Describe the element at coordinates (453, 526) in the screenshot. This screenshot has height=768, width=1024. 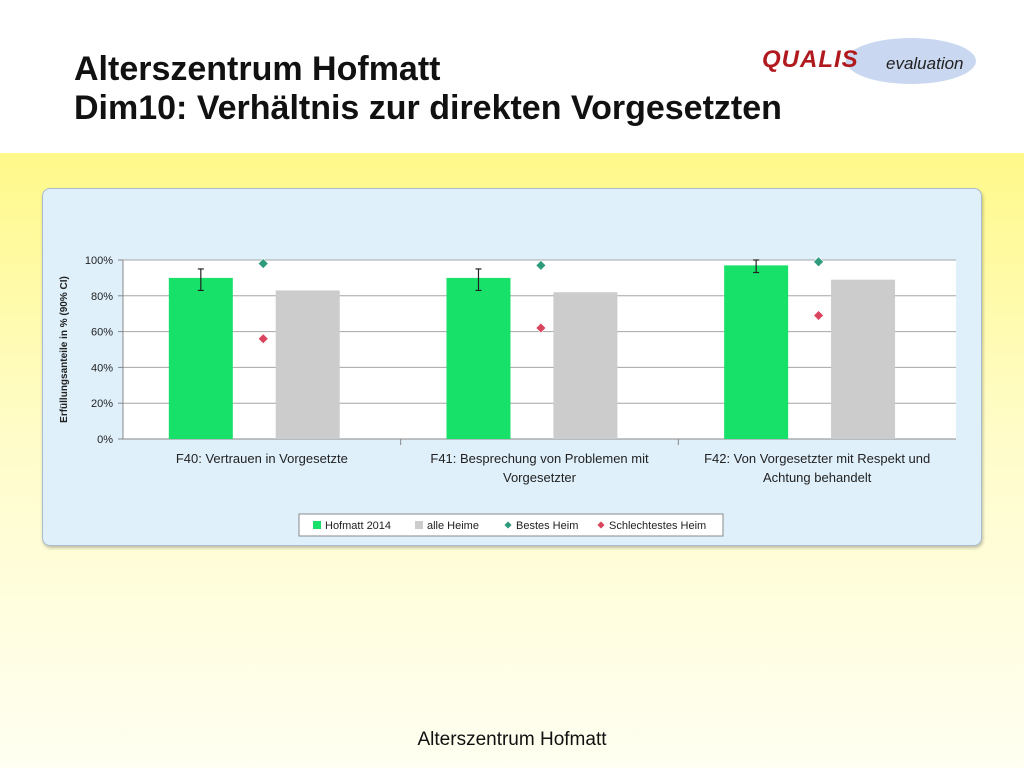
I see `legend-item-alle-heime-label: alle Heime` at that location.